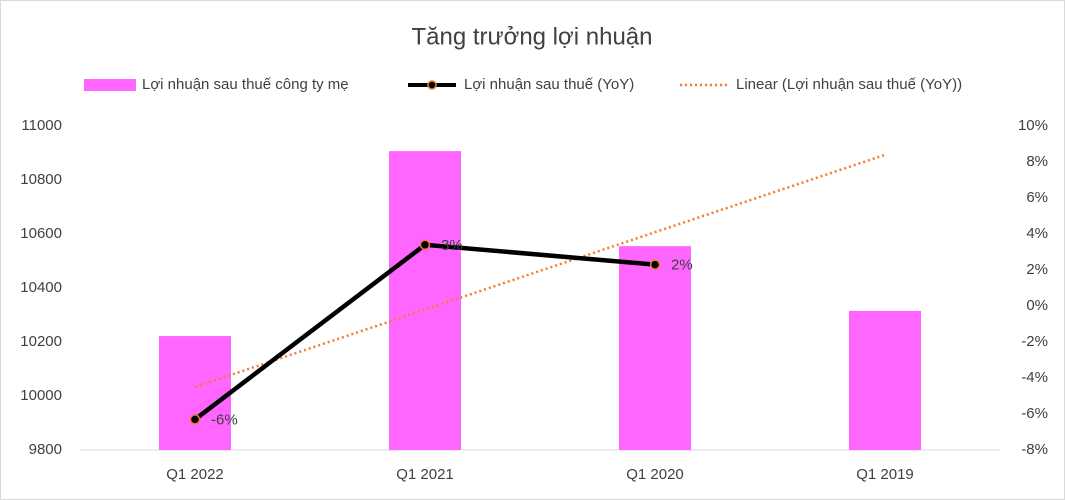  I want to click on y2-tick-label: 8%, so click(1037, 161).